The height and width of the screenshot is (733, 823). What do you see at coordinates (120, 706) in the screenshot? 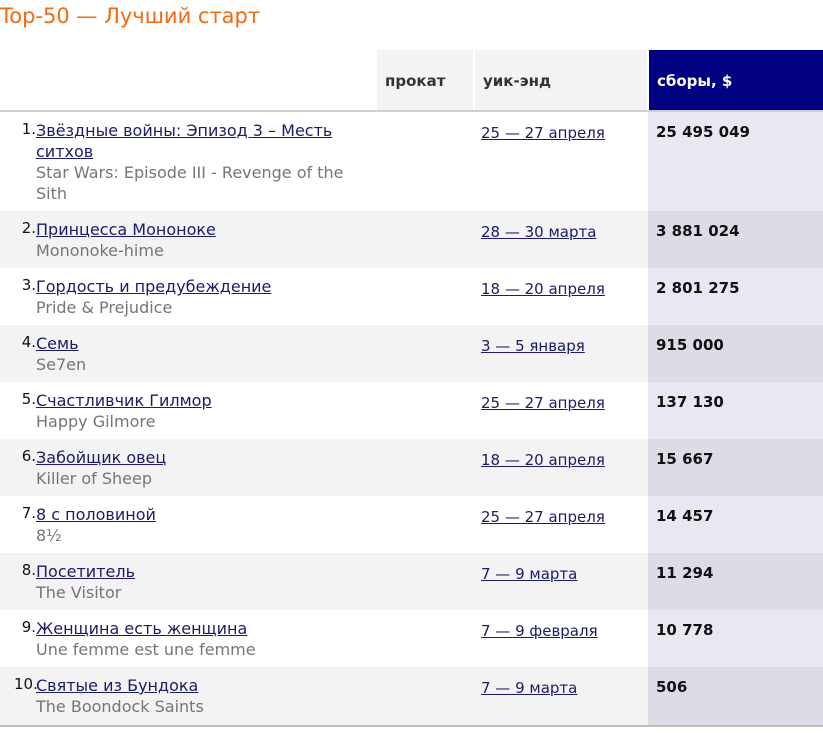
I see `film-original-title: The Boondock Saints` at bounding box center [120, 706].